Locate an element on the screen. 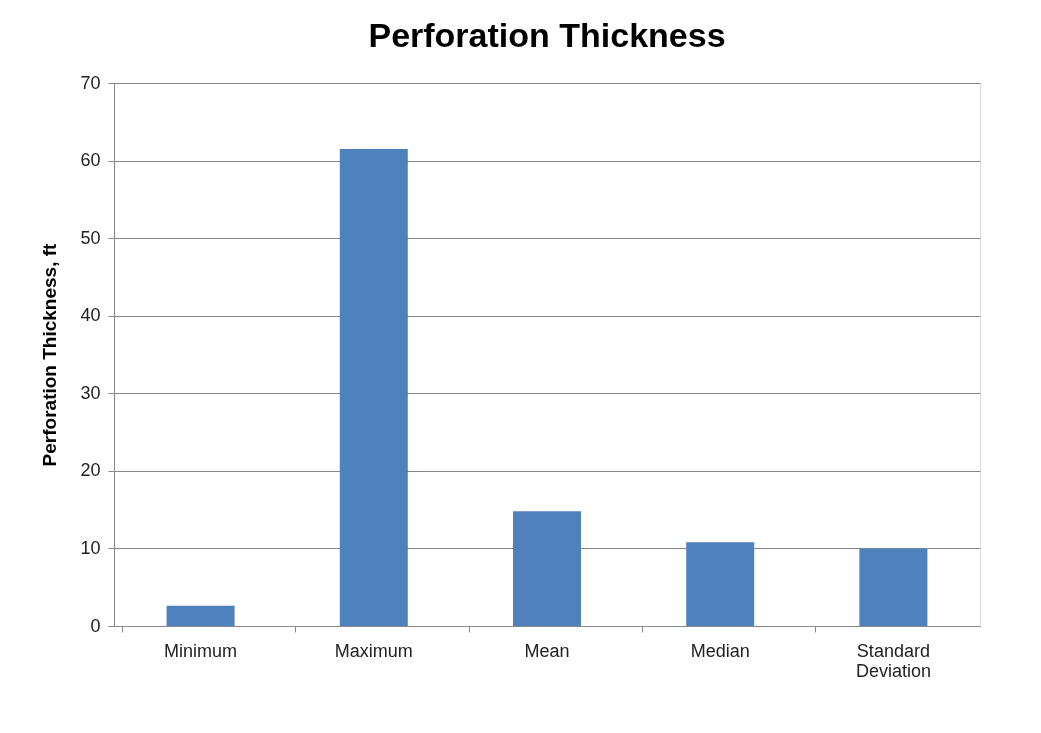 The width and height of the screenshot is (1041, 733). y-tick-label: 50 is located at coordinates (90, 237).